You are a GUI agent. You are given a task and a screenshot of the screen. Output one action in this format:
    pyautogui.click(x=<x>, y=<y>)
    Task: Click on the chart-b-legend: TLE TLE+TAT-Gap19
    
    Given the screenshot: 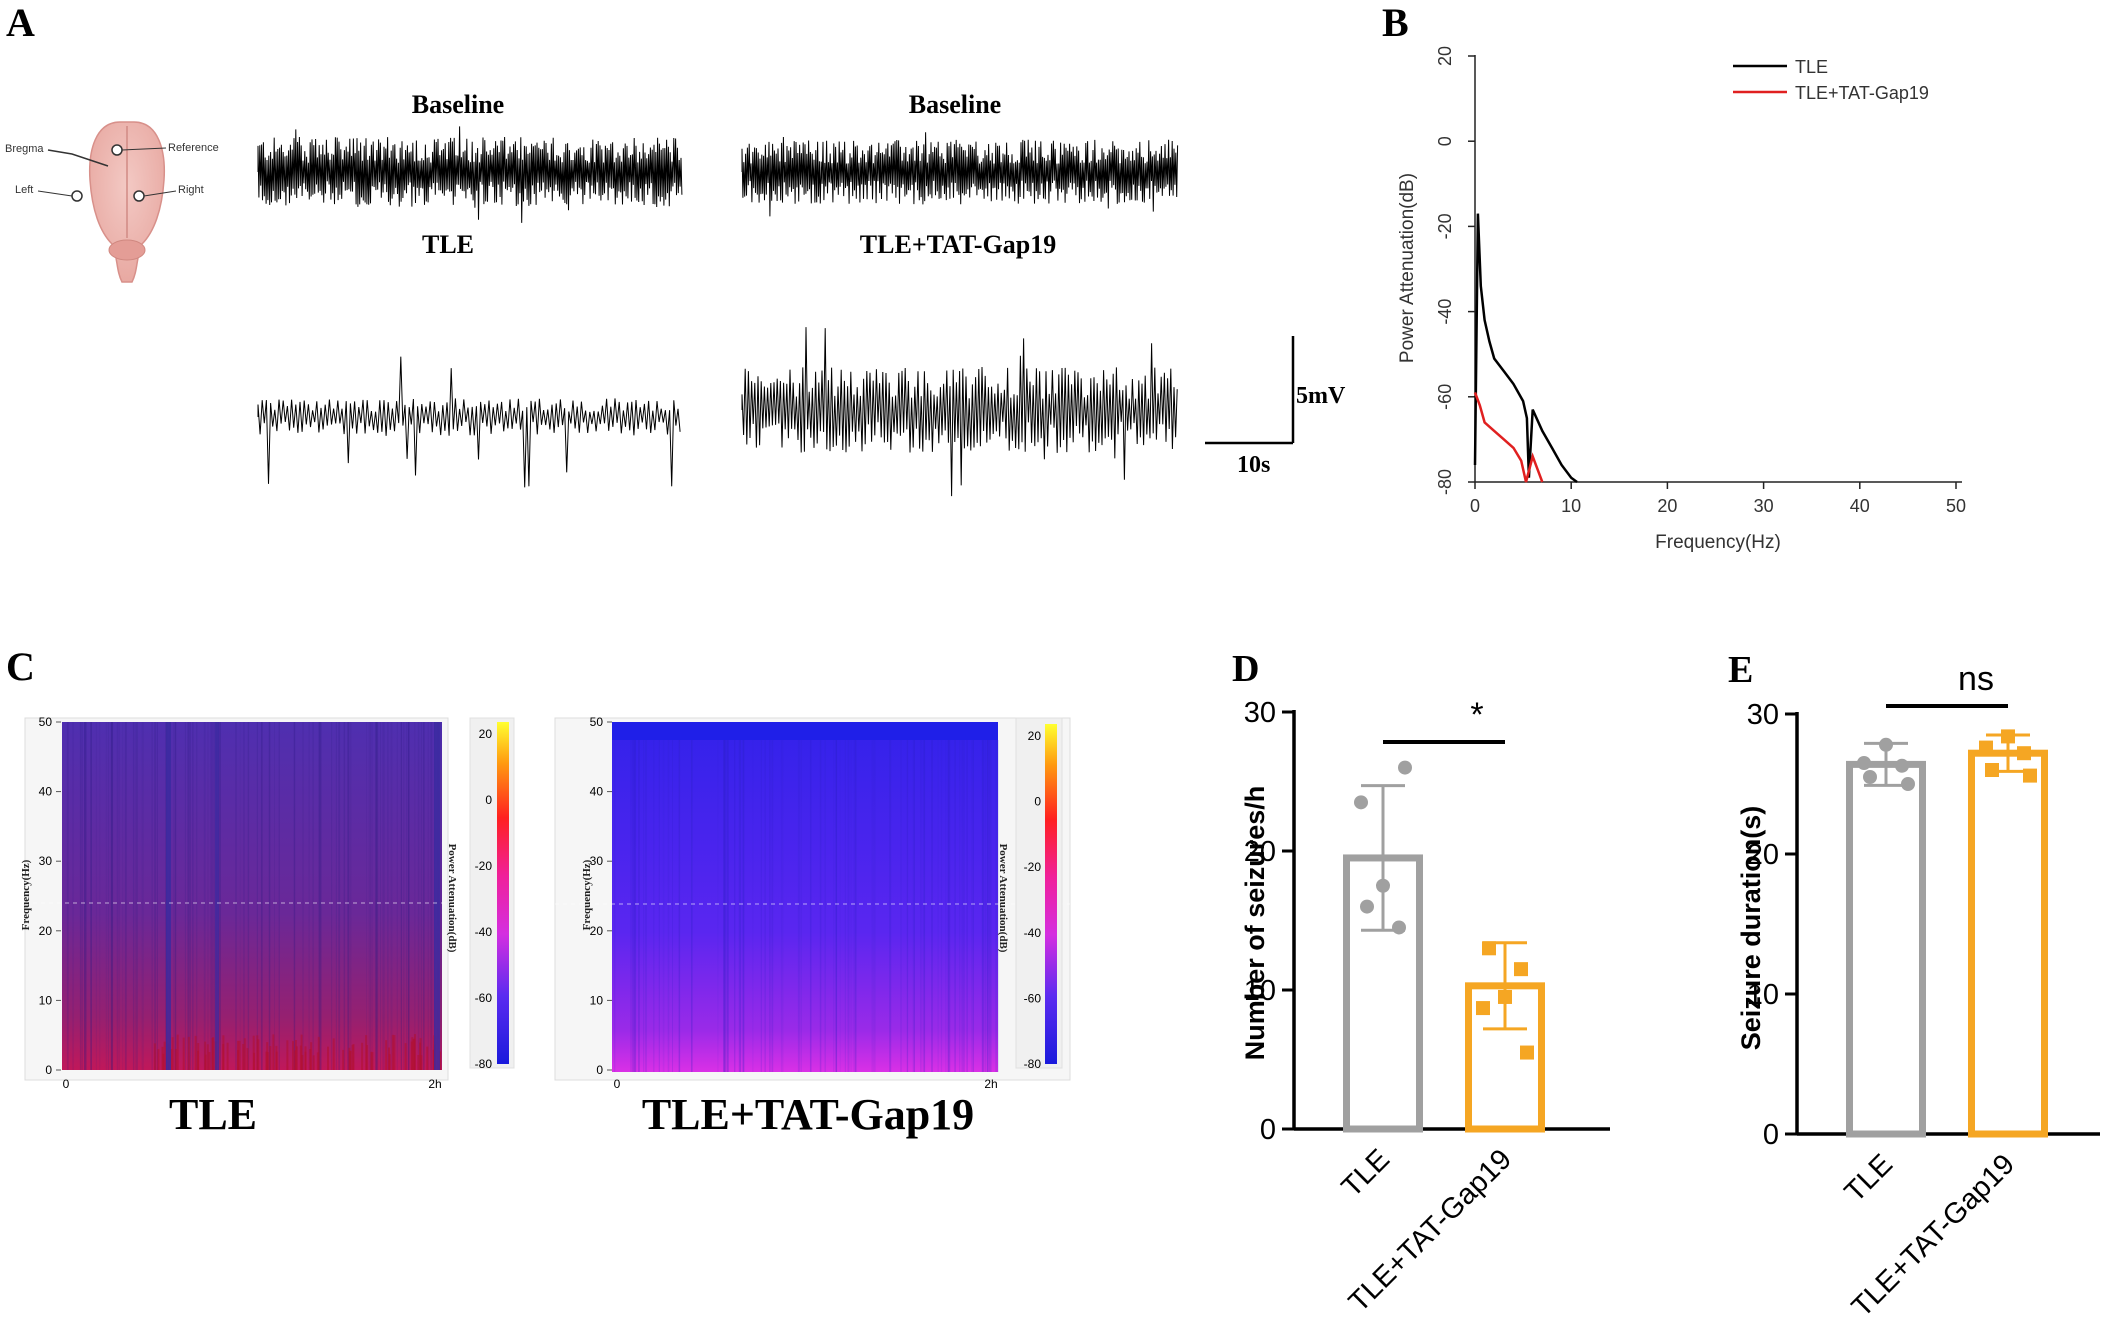 What is the action you would take?
    pyautogui.click(x=1831, y=80)
    